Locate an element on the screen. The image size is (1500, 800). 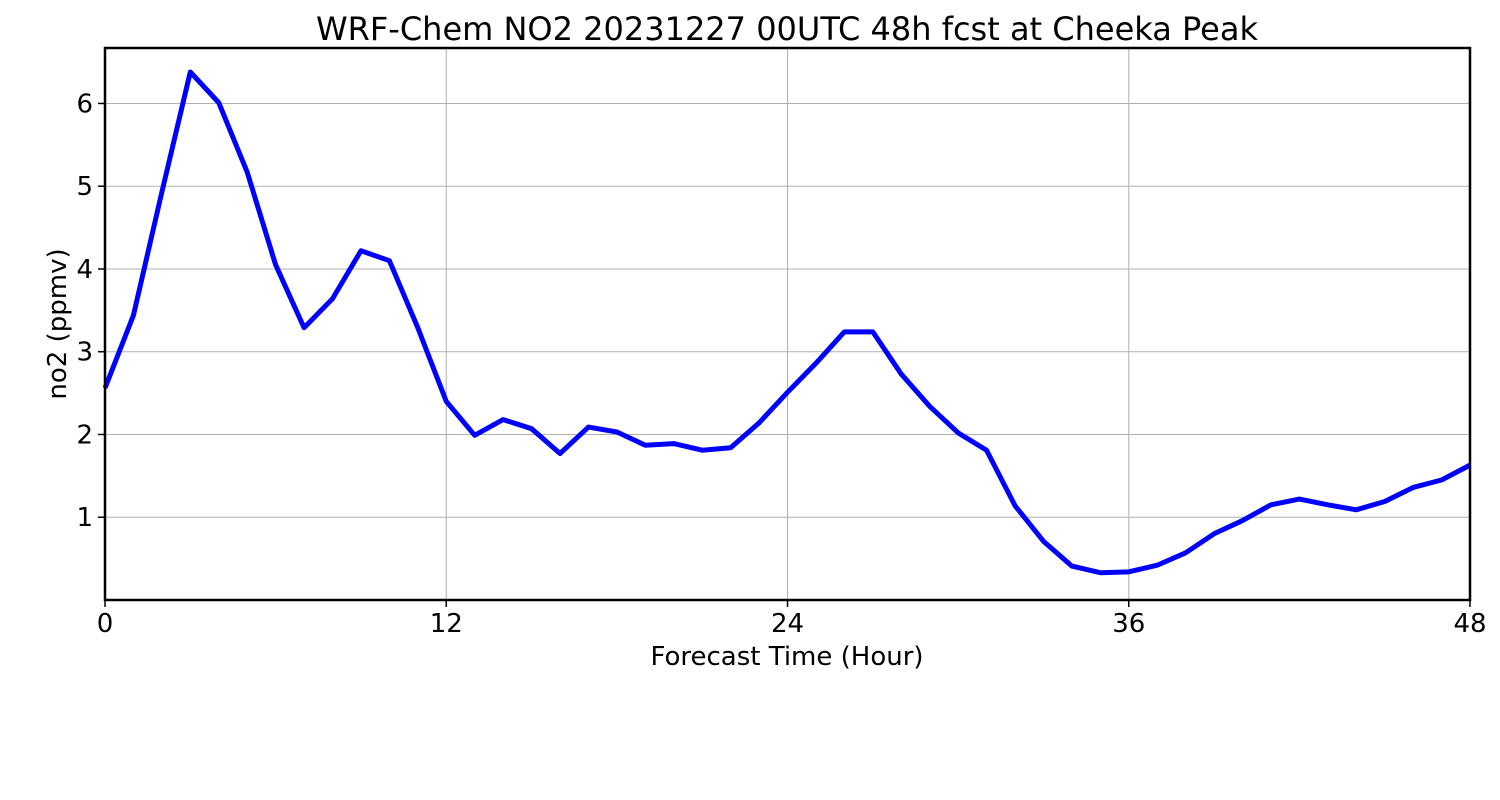
y-tick-label: 6 is located at coordinates (84, 104).